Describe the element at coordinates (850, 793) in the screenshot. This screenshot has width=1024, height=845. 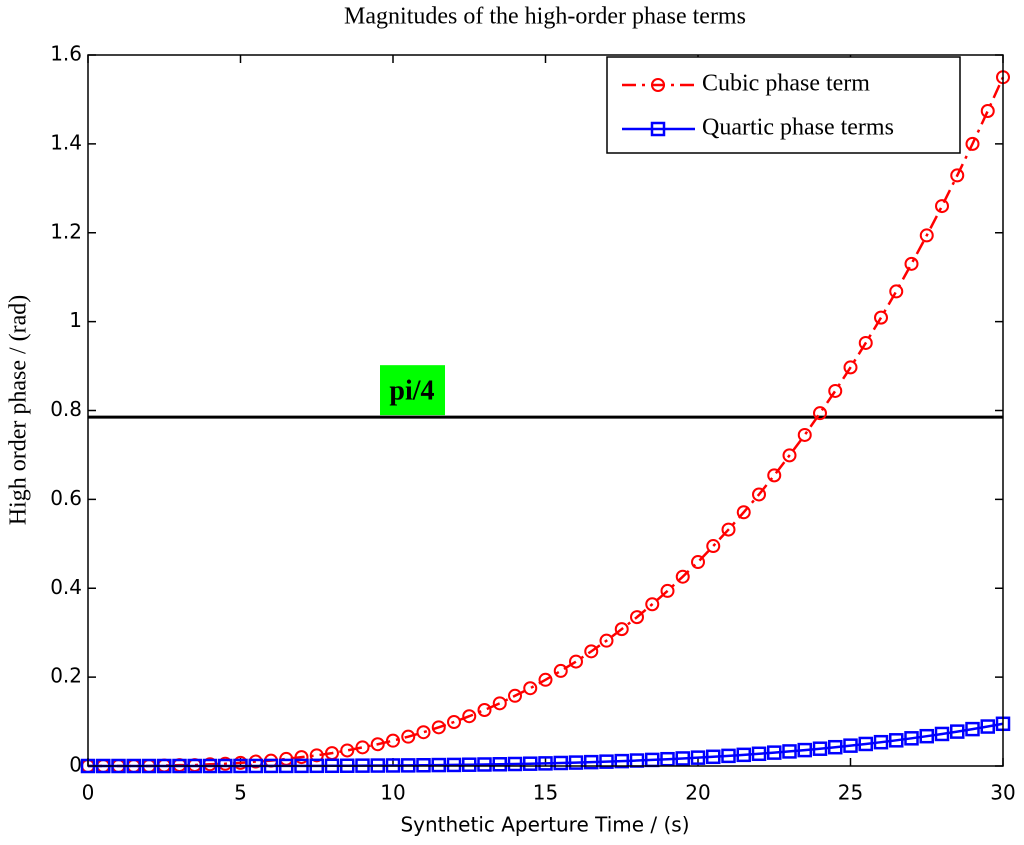
I see `x-tick-label: 25` at that location.